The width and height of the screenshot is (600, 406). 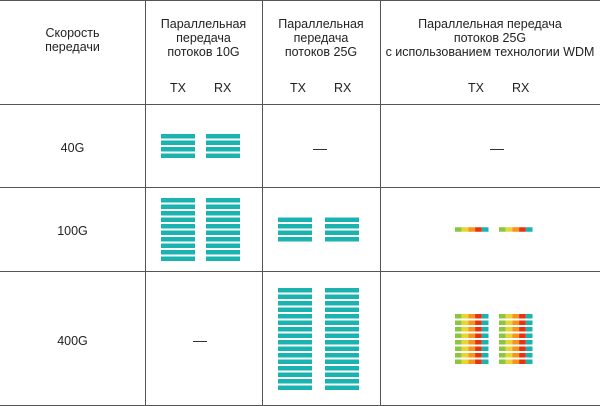 I want to click on tx-label-wdm: TX, so click(x=476, y=88).